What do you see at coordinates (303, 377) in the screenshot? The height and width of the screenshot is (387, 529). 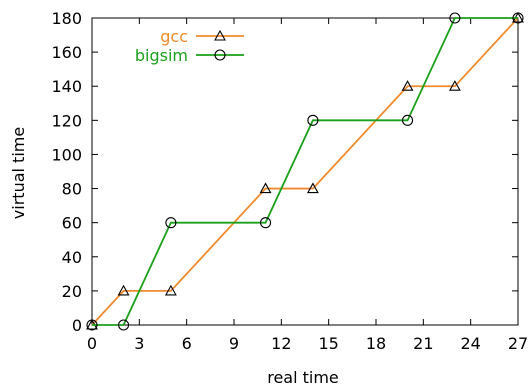 I see `x-axis-title: real time` at bounding box center [303, 377].